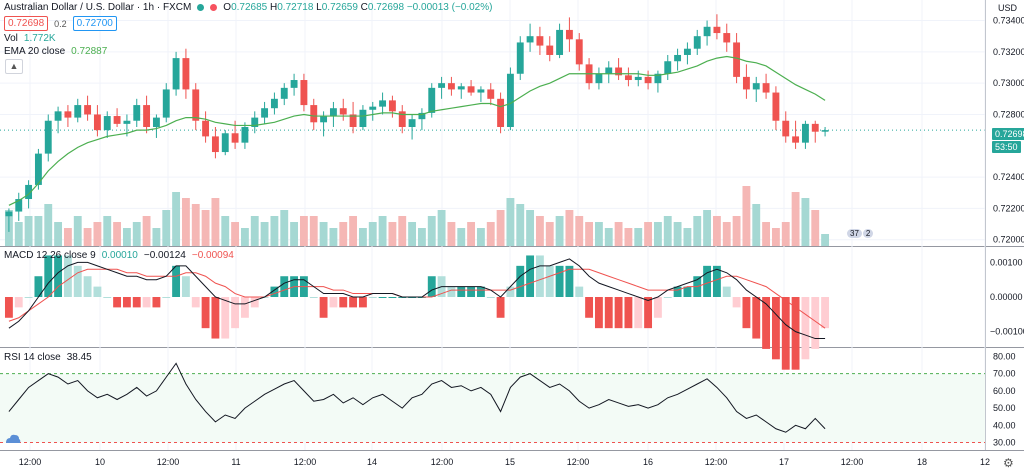  What do you see at coordinates (30, 38) in the screenshot?
I see `volume-legend: Vol 1.772K` at bounding box center [30, 38].